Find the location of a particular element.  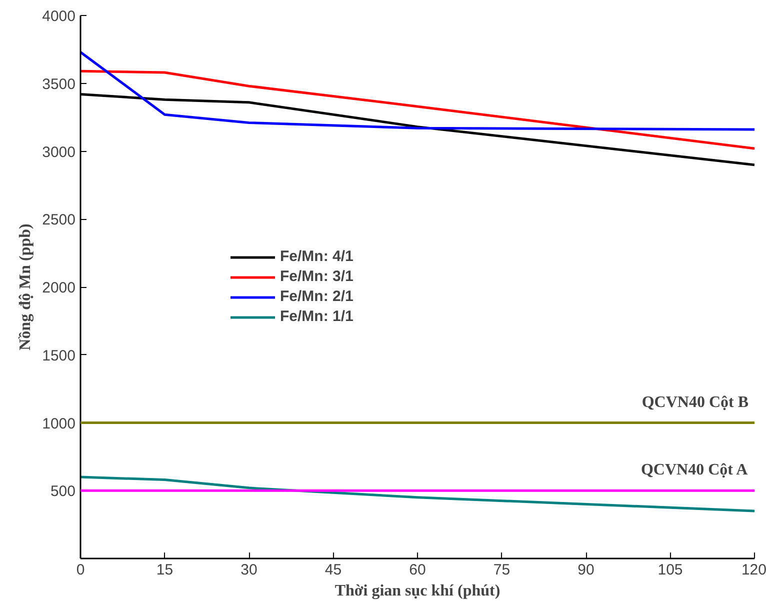

y-tick-label: 2000 is located at coordinates (59, 288).